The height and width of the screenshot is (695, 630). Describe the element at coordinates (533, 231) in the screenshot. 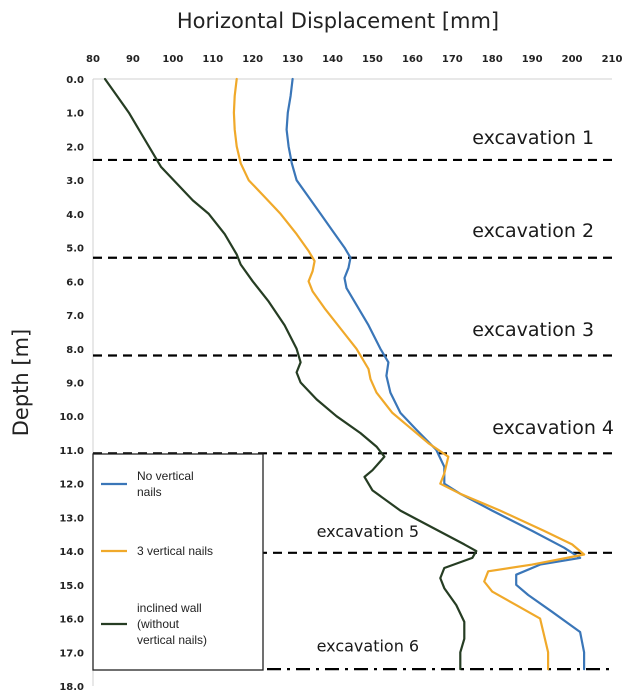

I see `excavation-annotation: excavation 2` at that location.